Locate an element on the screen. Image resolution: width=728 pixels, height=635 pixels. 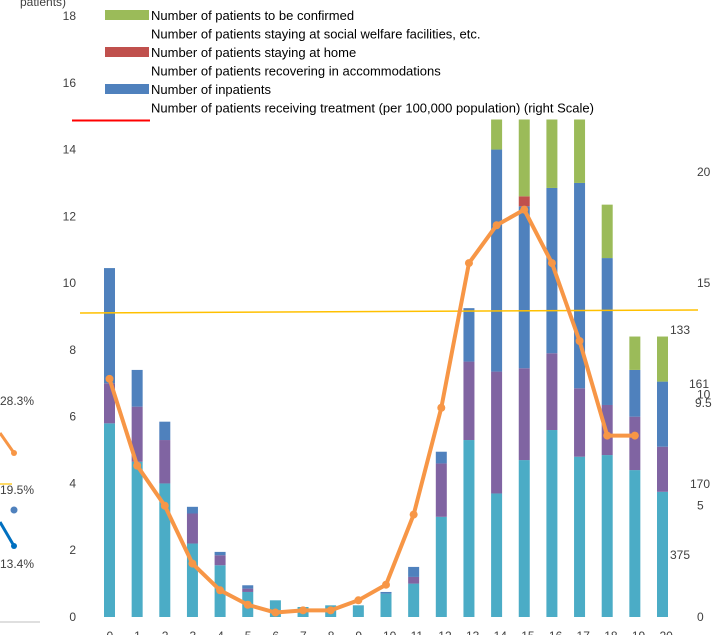
x-axis-tick-label: 15 is located at coordinates (528, 632).